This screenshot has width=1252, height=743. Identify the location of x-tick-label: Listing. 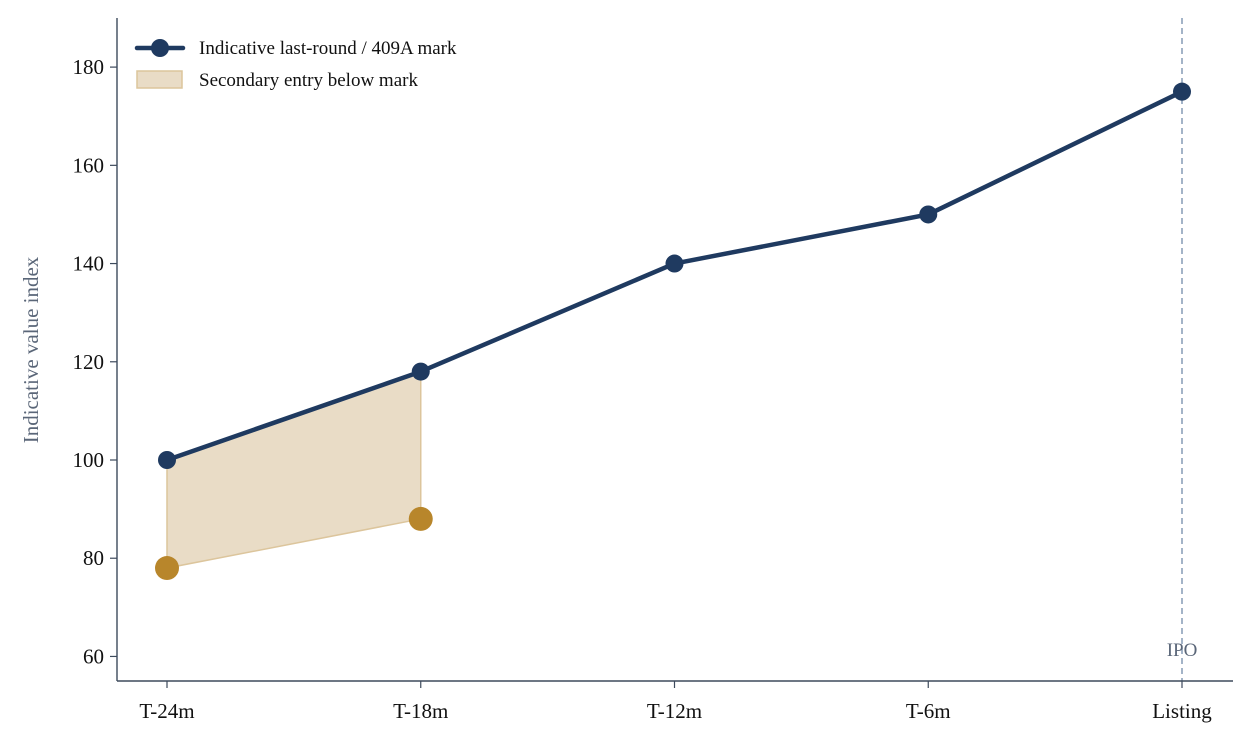
(1182, 711).